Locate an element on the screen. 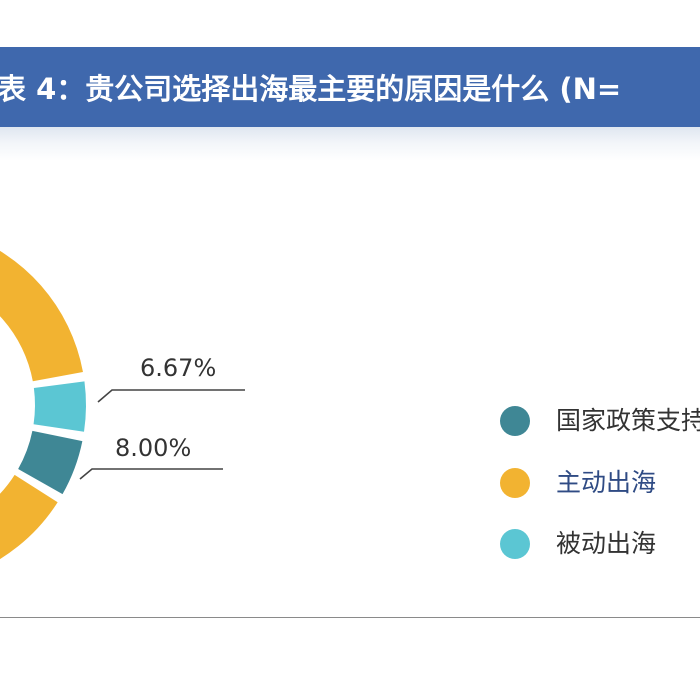 The image size is (700, 700). donut-slice-national-policy is located at coordinates (50, 462).